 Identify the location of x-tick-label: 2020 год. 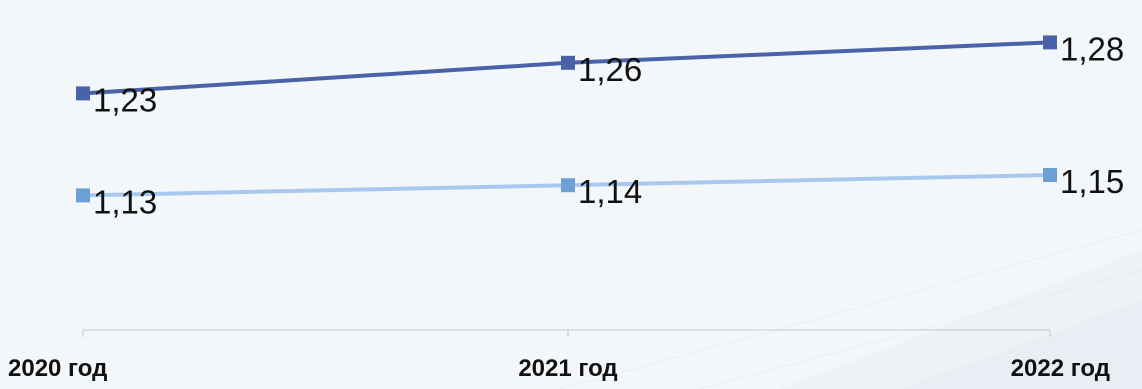
(57, 368).